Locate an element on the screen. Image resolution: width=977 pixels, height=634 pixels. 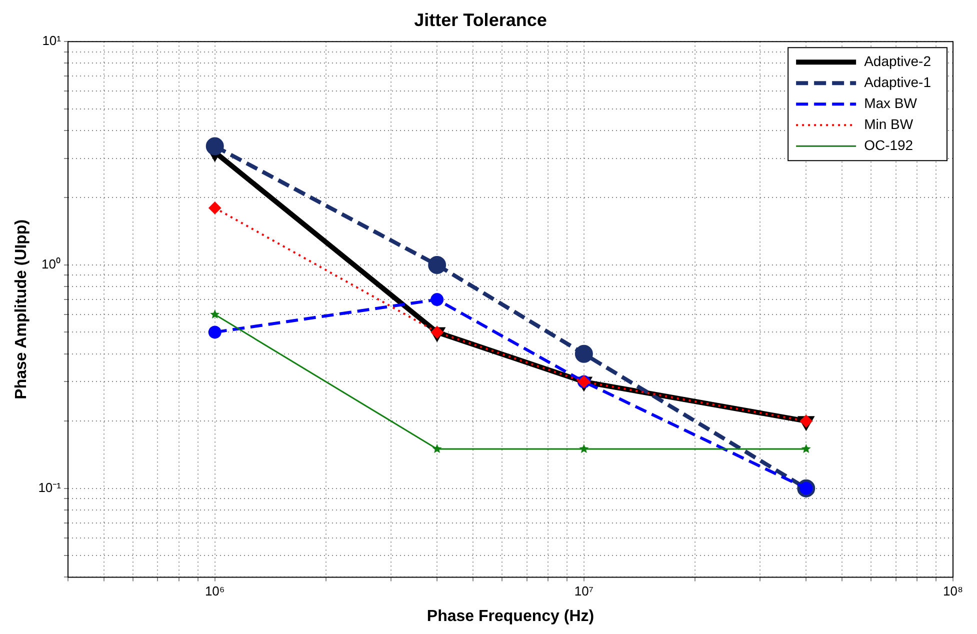
y-tick-label: 10⁻¹ is located at coordinates (50, 487).